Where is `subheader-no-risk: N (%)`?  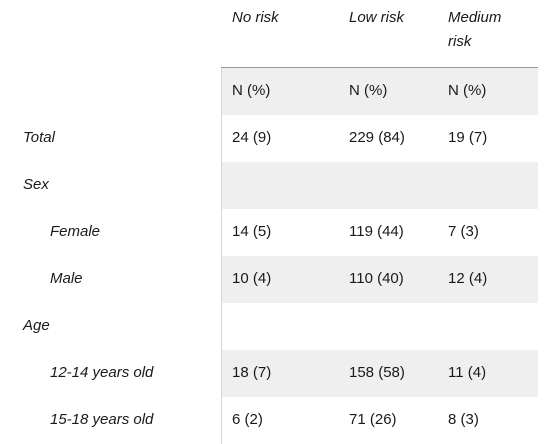
subheader-no-risk: N (%) is located at coordinates (251, 90).